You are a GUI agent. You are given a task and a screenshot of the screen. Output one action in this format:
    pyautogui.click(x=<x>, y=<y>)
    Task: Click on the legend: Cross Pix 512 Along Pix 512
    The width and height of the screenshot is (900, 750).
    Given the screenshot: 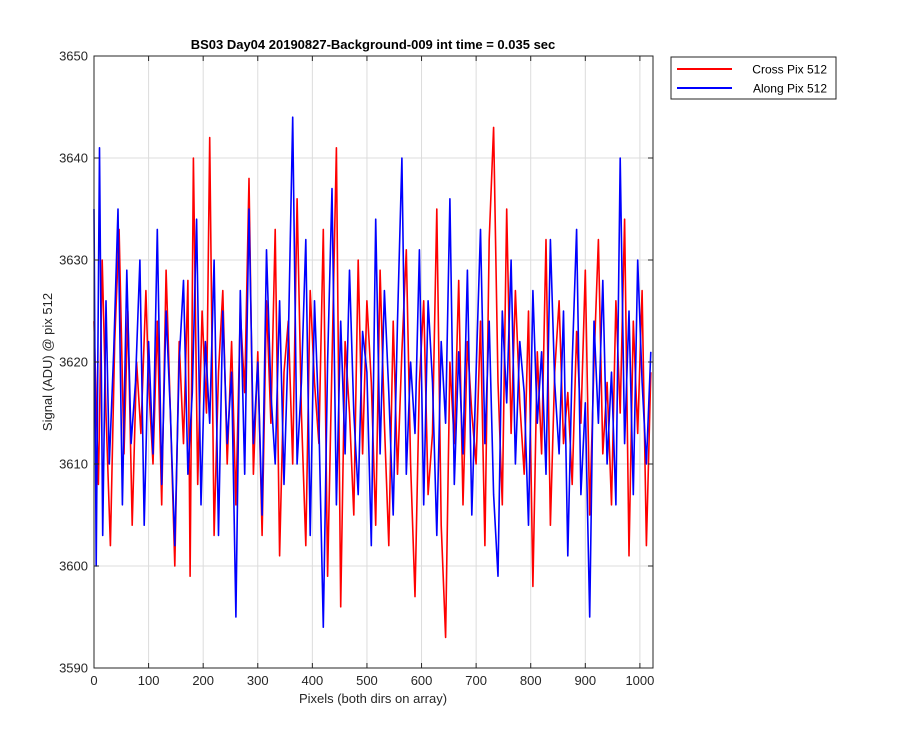 What is the action you would take?
    pyautogui.click(x=753, y=78)
    